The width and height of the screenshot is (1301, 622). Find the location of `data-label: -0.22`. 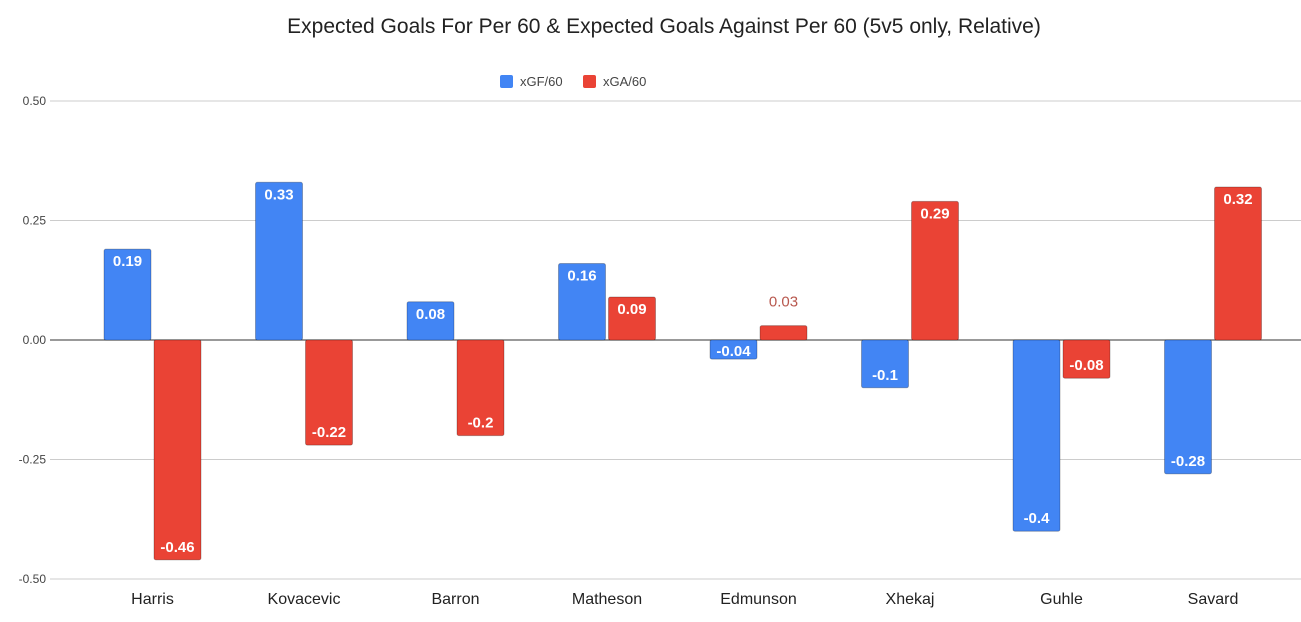

data-label: -0.22 is located at coordinates (329, 432).